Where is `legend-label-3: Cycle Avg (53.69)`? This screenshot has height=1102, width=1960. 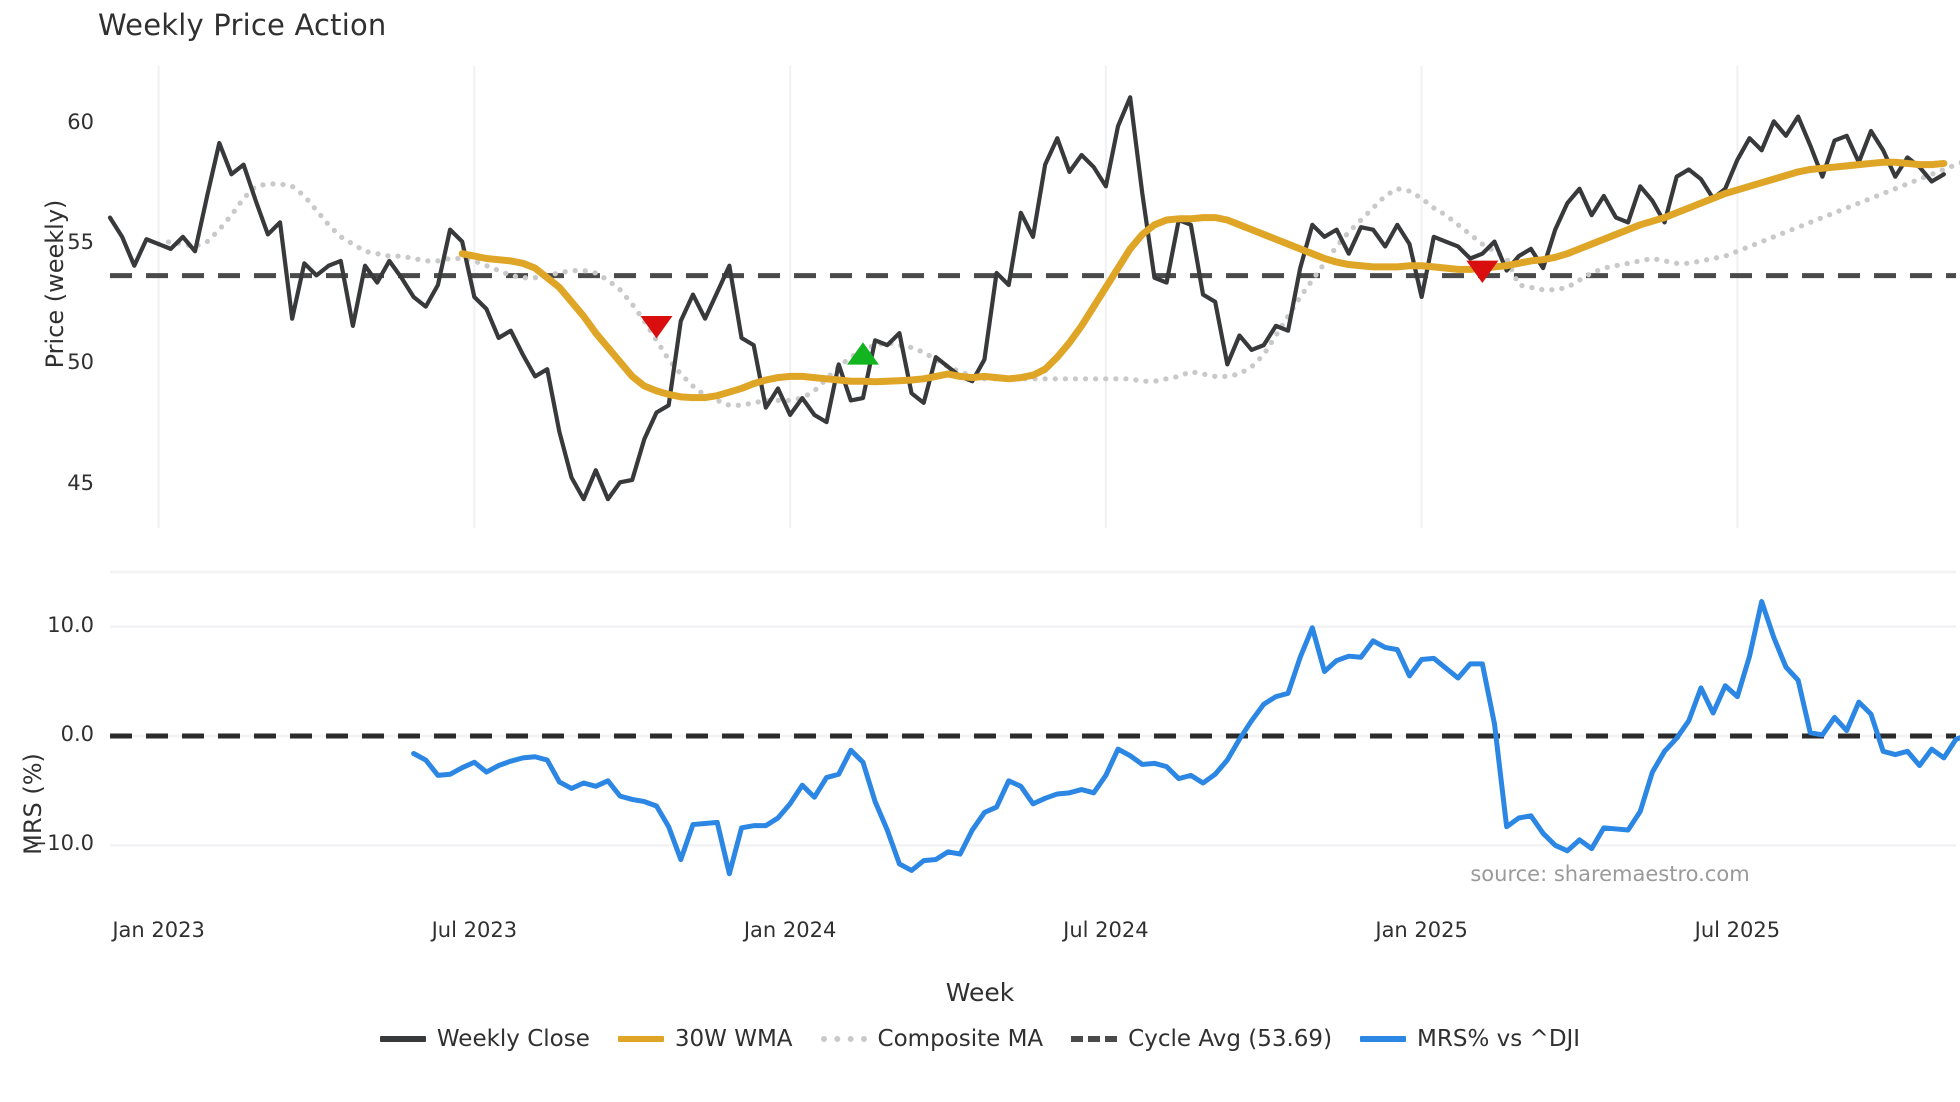
legend-label-3: Cycle Avg (53.69) is located at coordinates (1230, 1039).